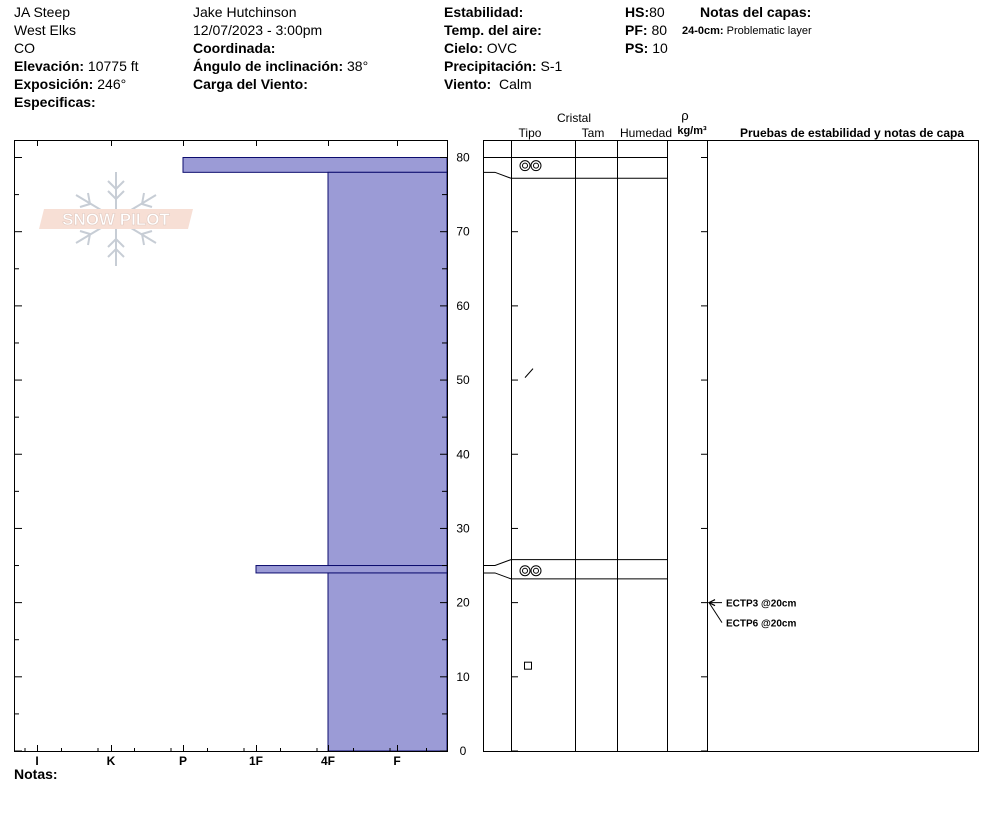 Image resolution: width=994 pixels, height=840 pixels. Describe the element at coordinates (328, 761) in the screenshot. I see `hardness-label-4F: 4F` at that location.